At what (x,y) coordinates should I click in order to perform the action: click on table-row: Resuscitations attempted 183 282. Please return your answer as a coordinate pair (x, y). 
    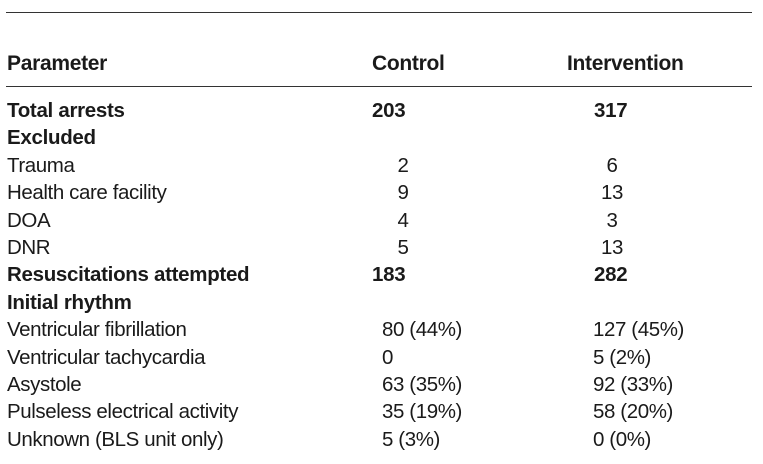
    Looking at the image, I should click on (381, 274).